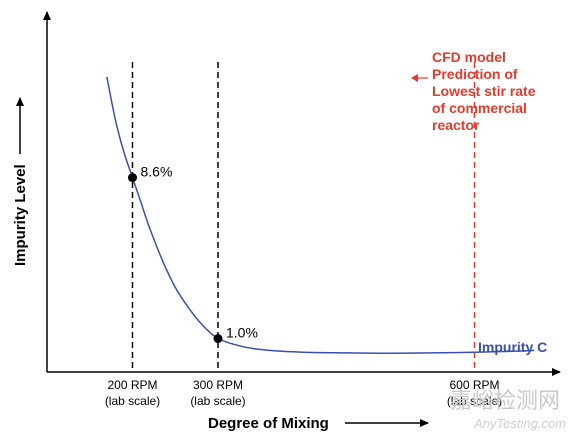 This screenshot has height=439, width=578. What do you see at coordinates (217, 401) in the screenshot?
I see `x-tick-sublabel-300: (lab scale)` at bounding box center [217, 401].